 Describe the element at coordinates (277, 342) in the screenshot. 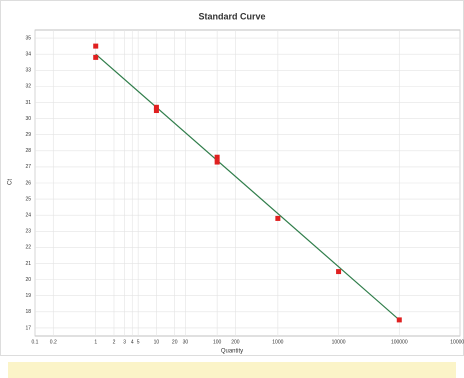

I see `x-tick-label: 1000` at that location.